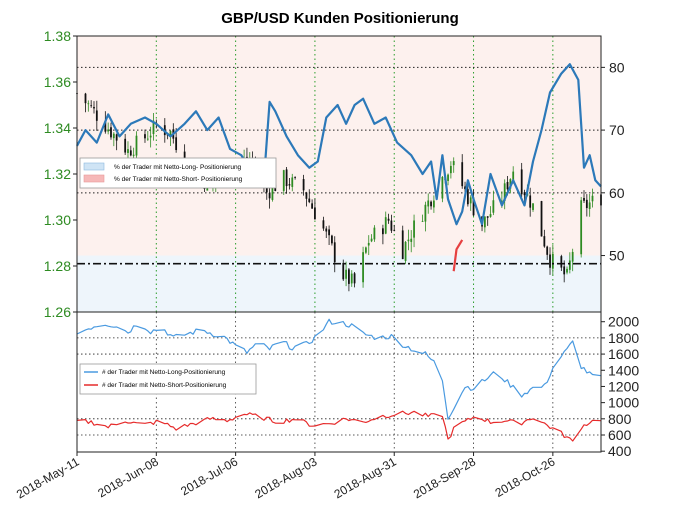 The width and height of the screenshot is (679, 517). What do you see at coordinates (57, 82) in the screenshot?
I see `left-tick-label: 1.36` at bounding box center [57, 82].